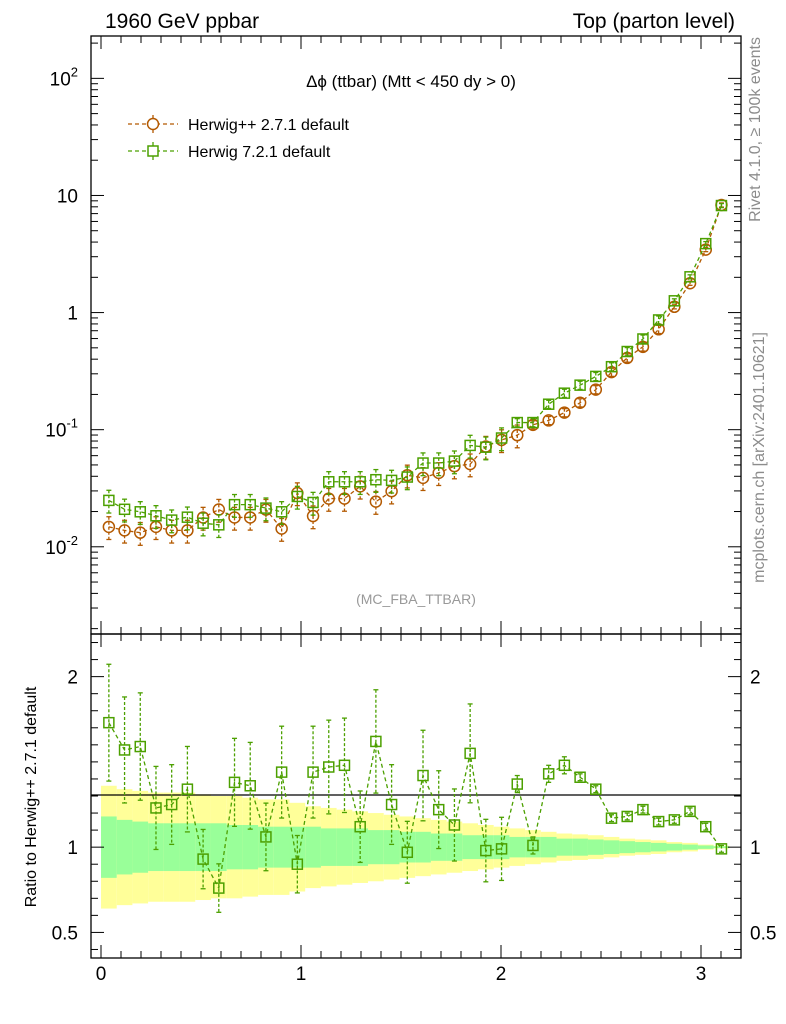  Describe the element at coordinates (65, 933) in the screenshot. I see `ratio-ytick-label-left: 0.5` at that location.